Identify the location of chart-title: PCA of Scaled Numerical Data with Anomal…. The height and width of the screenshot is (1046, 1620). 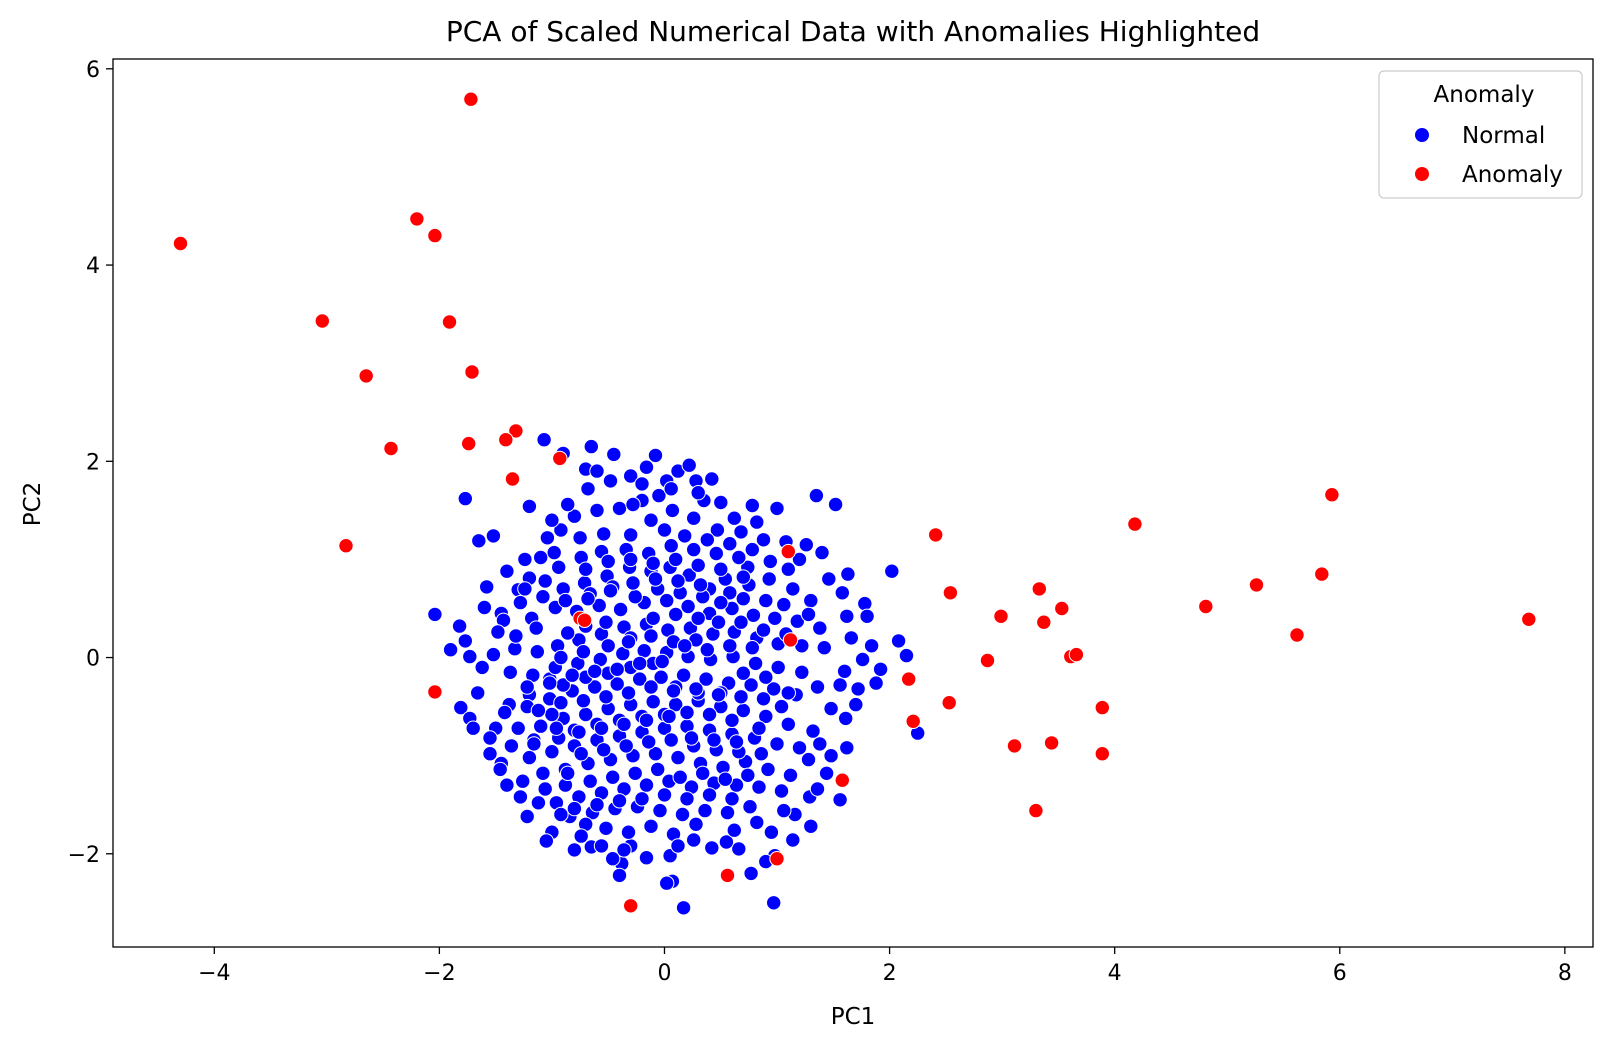
(853, 31).